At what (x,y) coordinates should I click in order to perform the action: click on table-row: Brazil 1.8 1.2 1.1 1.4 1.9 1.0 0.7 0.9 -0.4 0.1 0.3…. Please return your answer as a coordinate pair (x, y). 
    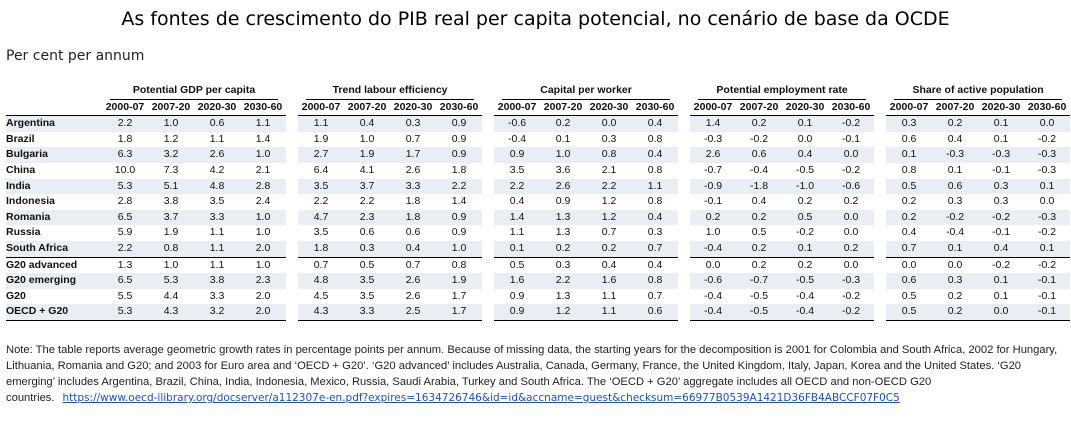
    Looking at the image, I should click on (538, 140).